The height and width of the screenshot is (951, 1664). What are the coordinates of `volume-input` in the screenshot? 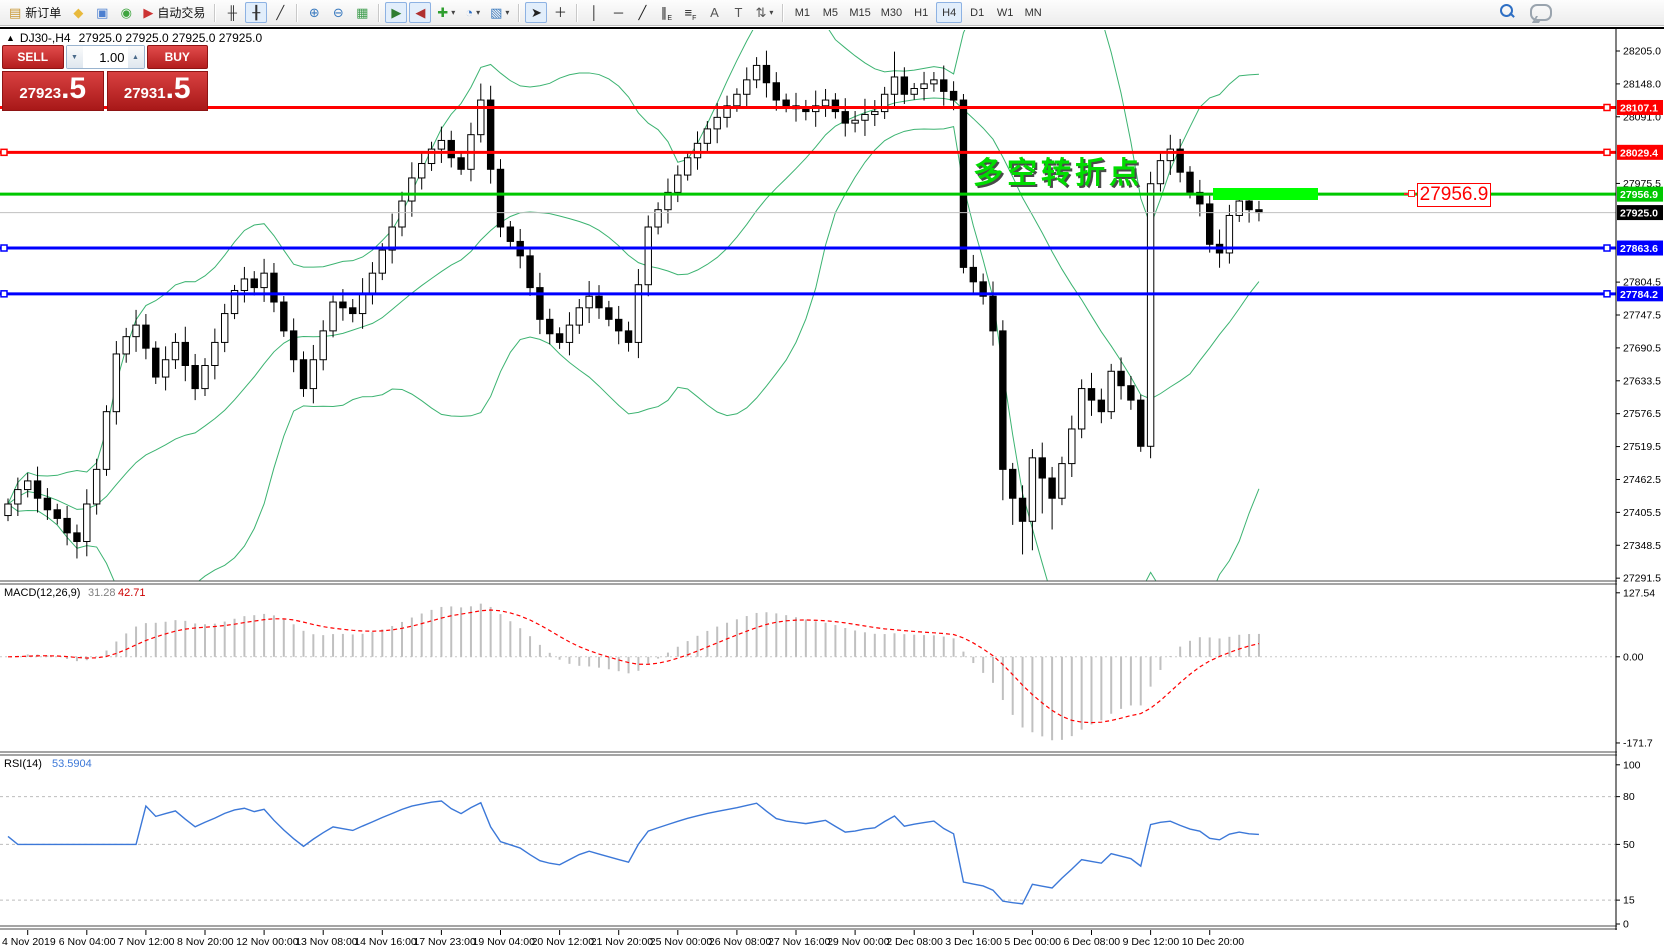 It's located at (105, 57).